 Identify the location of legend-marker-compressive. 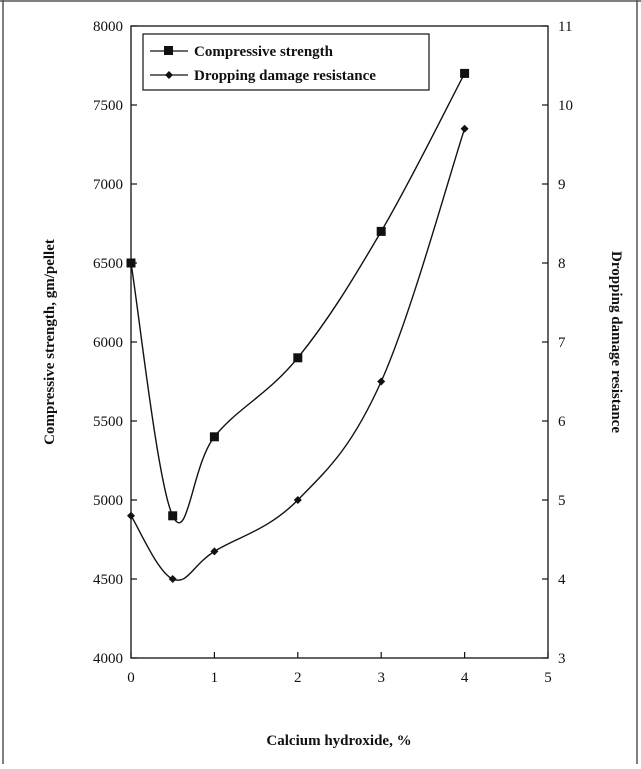
(168, 50).